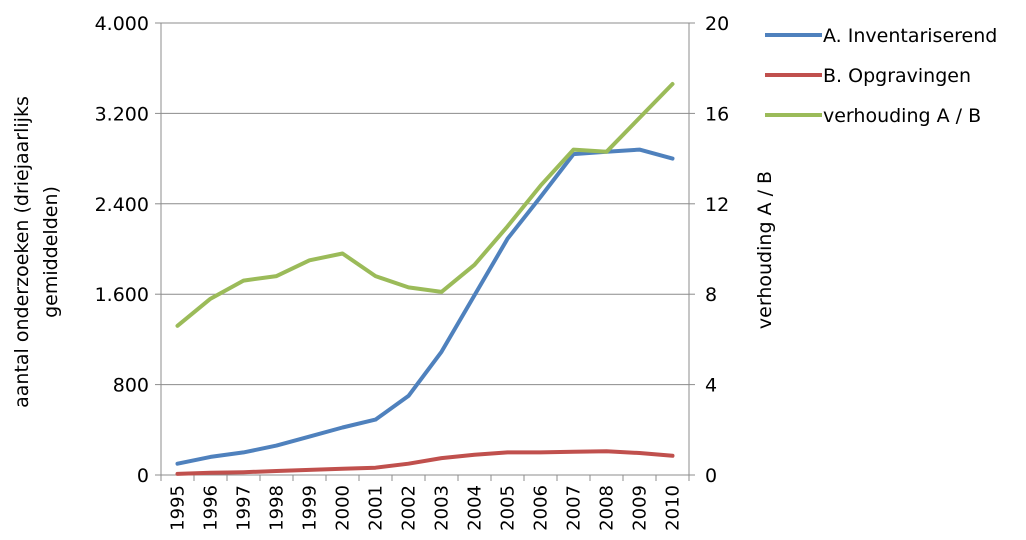  Describe the element at coordinates (902, 116) in the screenshot. I see `legend-label: verhouding A / B` at that location.